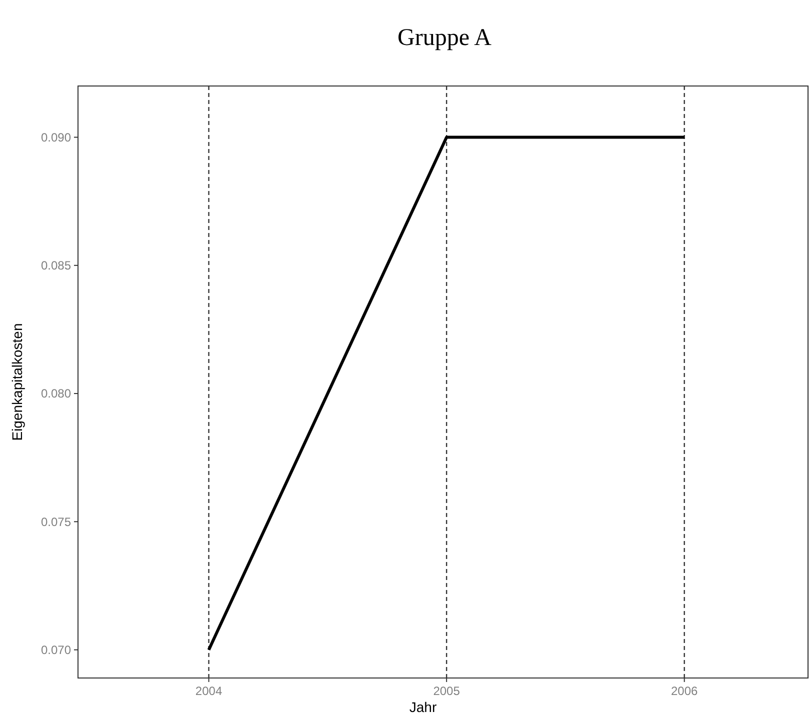 Image resolution: width=809 pixels, height=722 pixels. Describe the element at coordinates (423, 707) in the screenshot. I see `x-axis-title: Jahr` at that location.